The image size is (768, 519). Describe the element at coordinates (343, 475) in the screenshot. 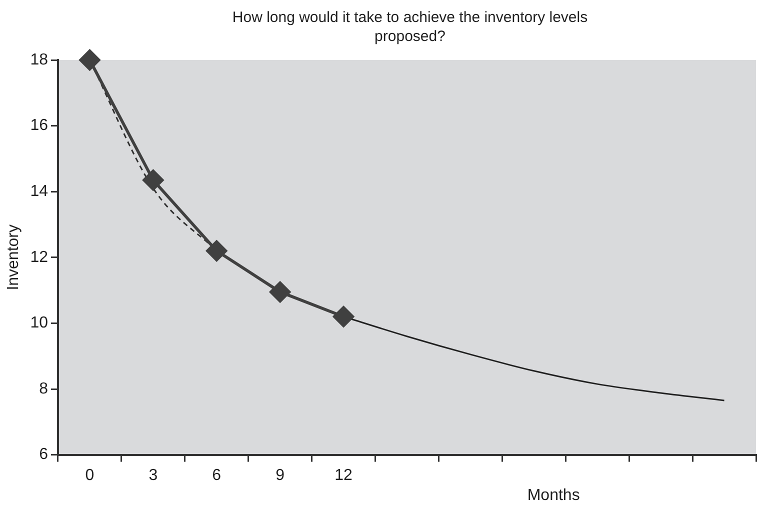

I see `x-tick-label: 12` at that location.